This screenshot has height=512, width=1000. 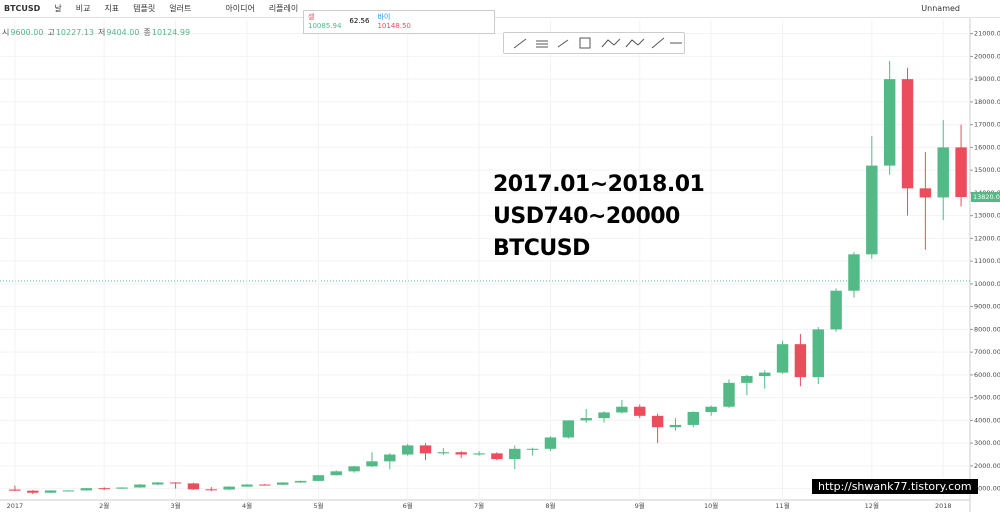 What do you see at coordinates (144, 8) in the screenshot?
I see `tool: 템플릿` at bounding box center [144, 8].